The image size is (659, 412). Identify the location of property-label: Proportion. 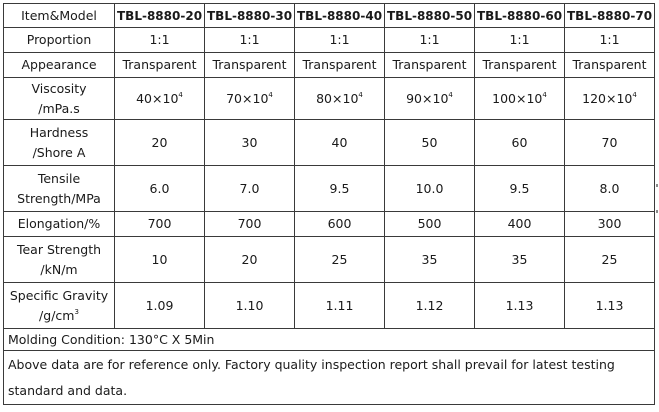
(59, 40).